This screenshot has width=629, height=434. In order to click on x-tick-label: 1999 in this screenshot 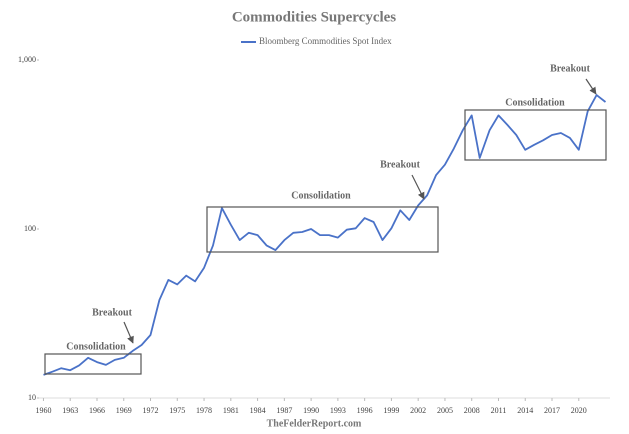, I will do `click(391, 410)`.